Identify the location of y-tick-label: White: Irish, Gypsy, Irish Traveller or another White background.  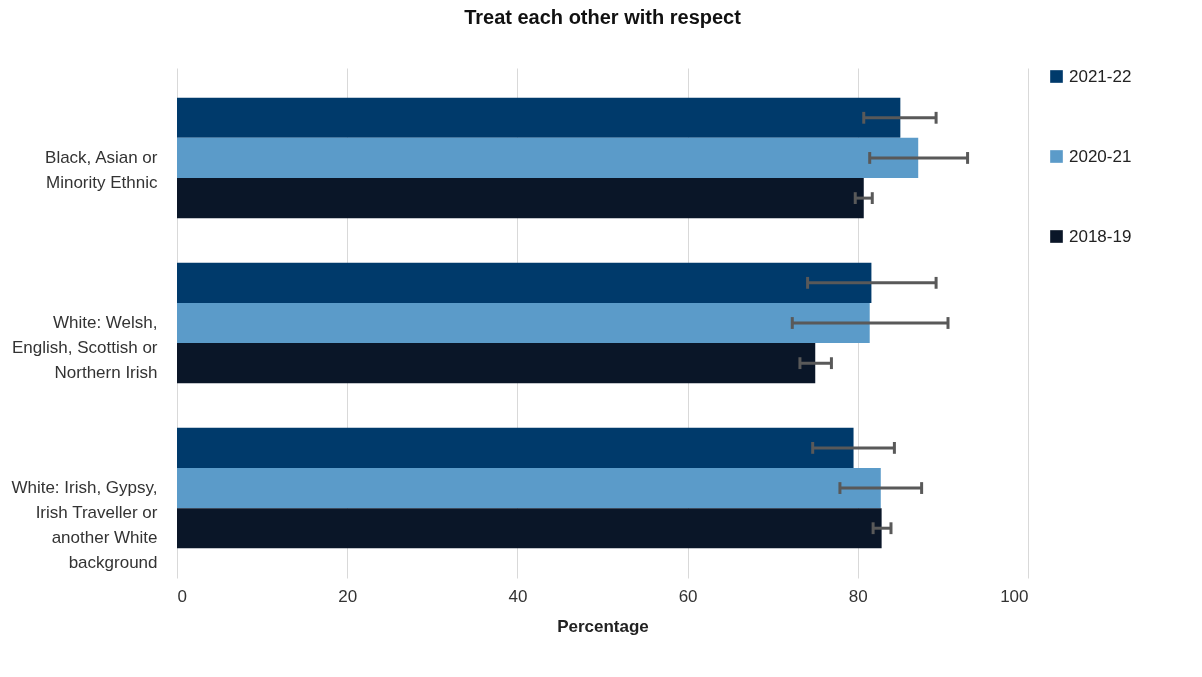
(84, 525).